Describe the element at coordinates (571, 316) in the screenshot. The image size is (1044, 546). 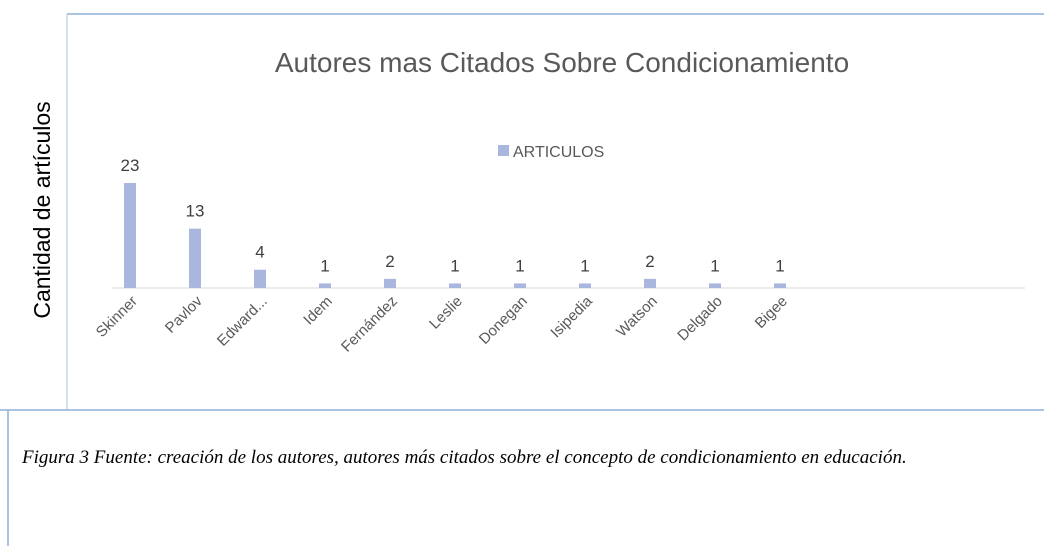
I see `x-tick-label: Isipedia` at that location.